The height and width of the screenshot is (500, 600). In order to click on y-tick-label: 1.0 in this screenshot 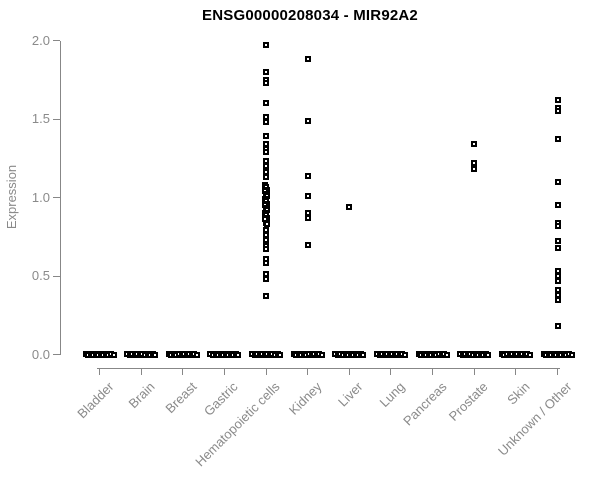, I will do `click(40, 197)`.